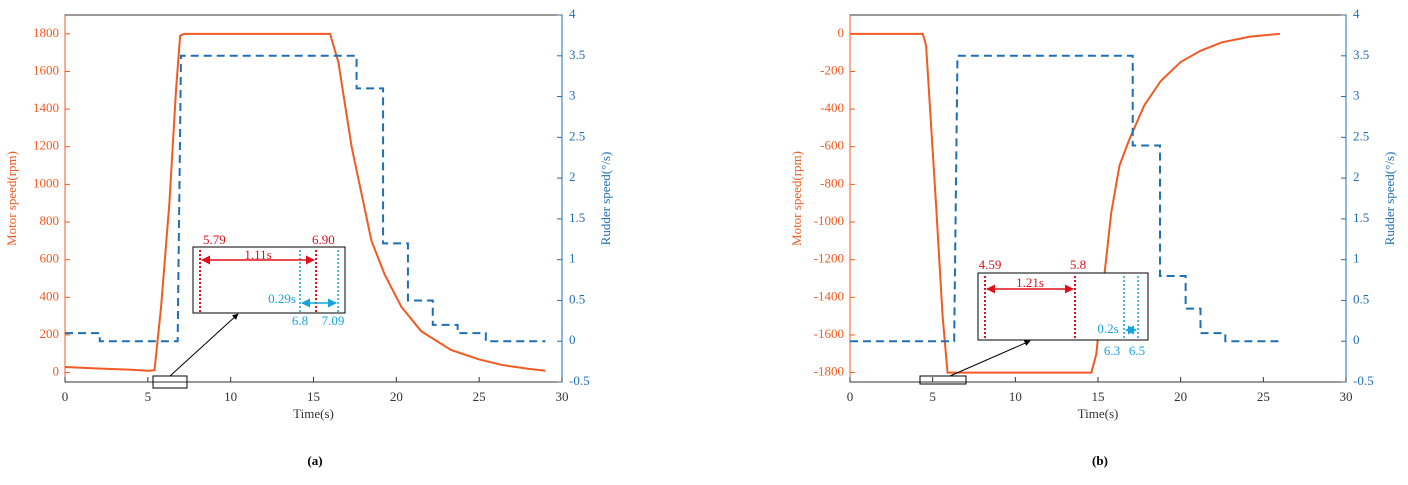 The width and height of the screenshot is (1408, 485). What do you see at coordinates (46, 182) in the screenshot?
I see `y-tick-label: 1000` at bounding box center [46, 182].